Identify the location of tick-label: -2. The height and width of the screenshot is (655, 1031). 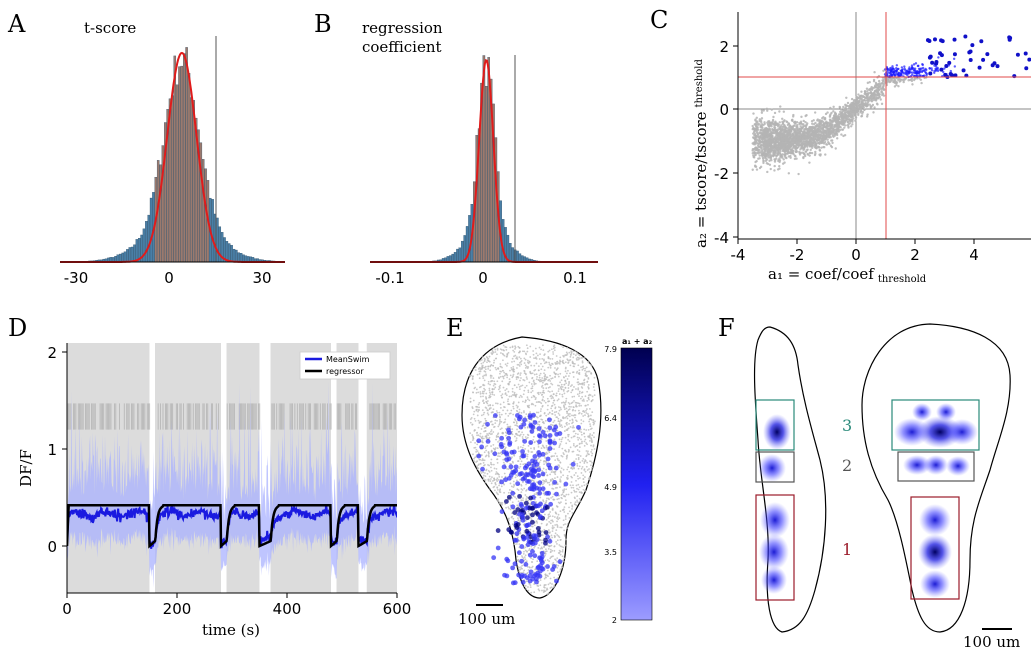
(797, 255).